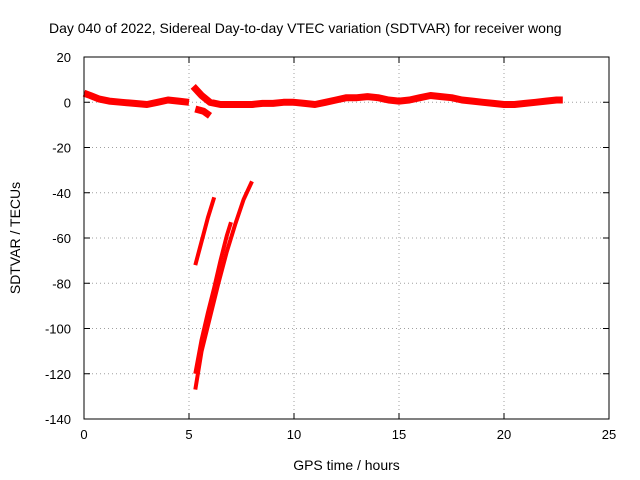 This screenshot has width=640, height=480. What do you see at coordinates (294, 434) in the screenshot?
I see `x-tick-label: 10` at bounding box center [294, 434].